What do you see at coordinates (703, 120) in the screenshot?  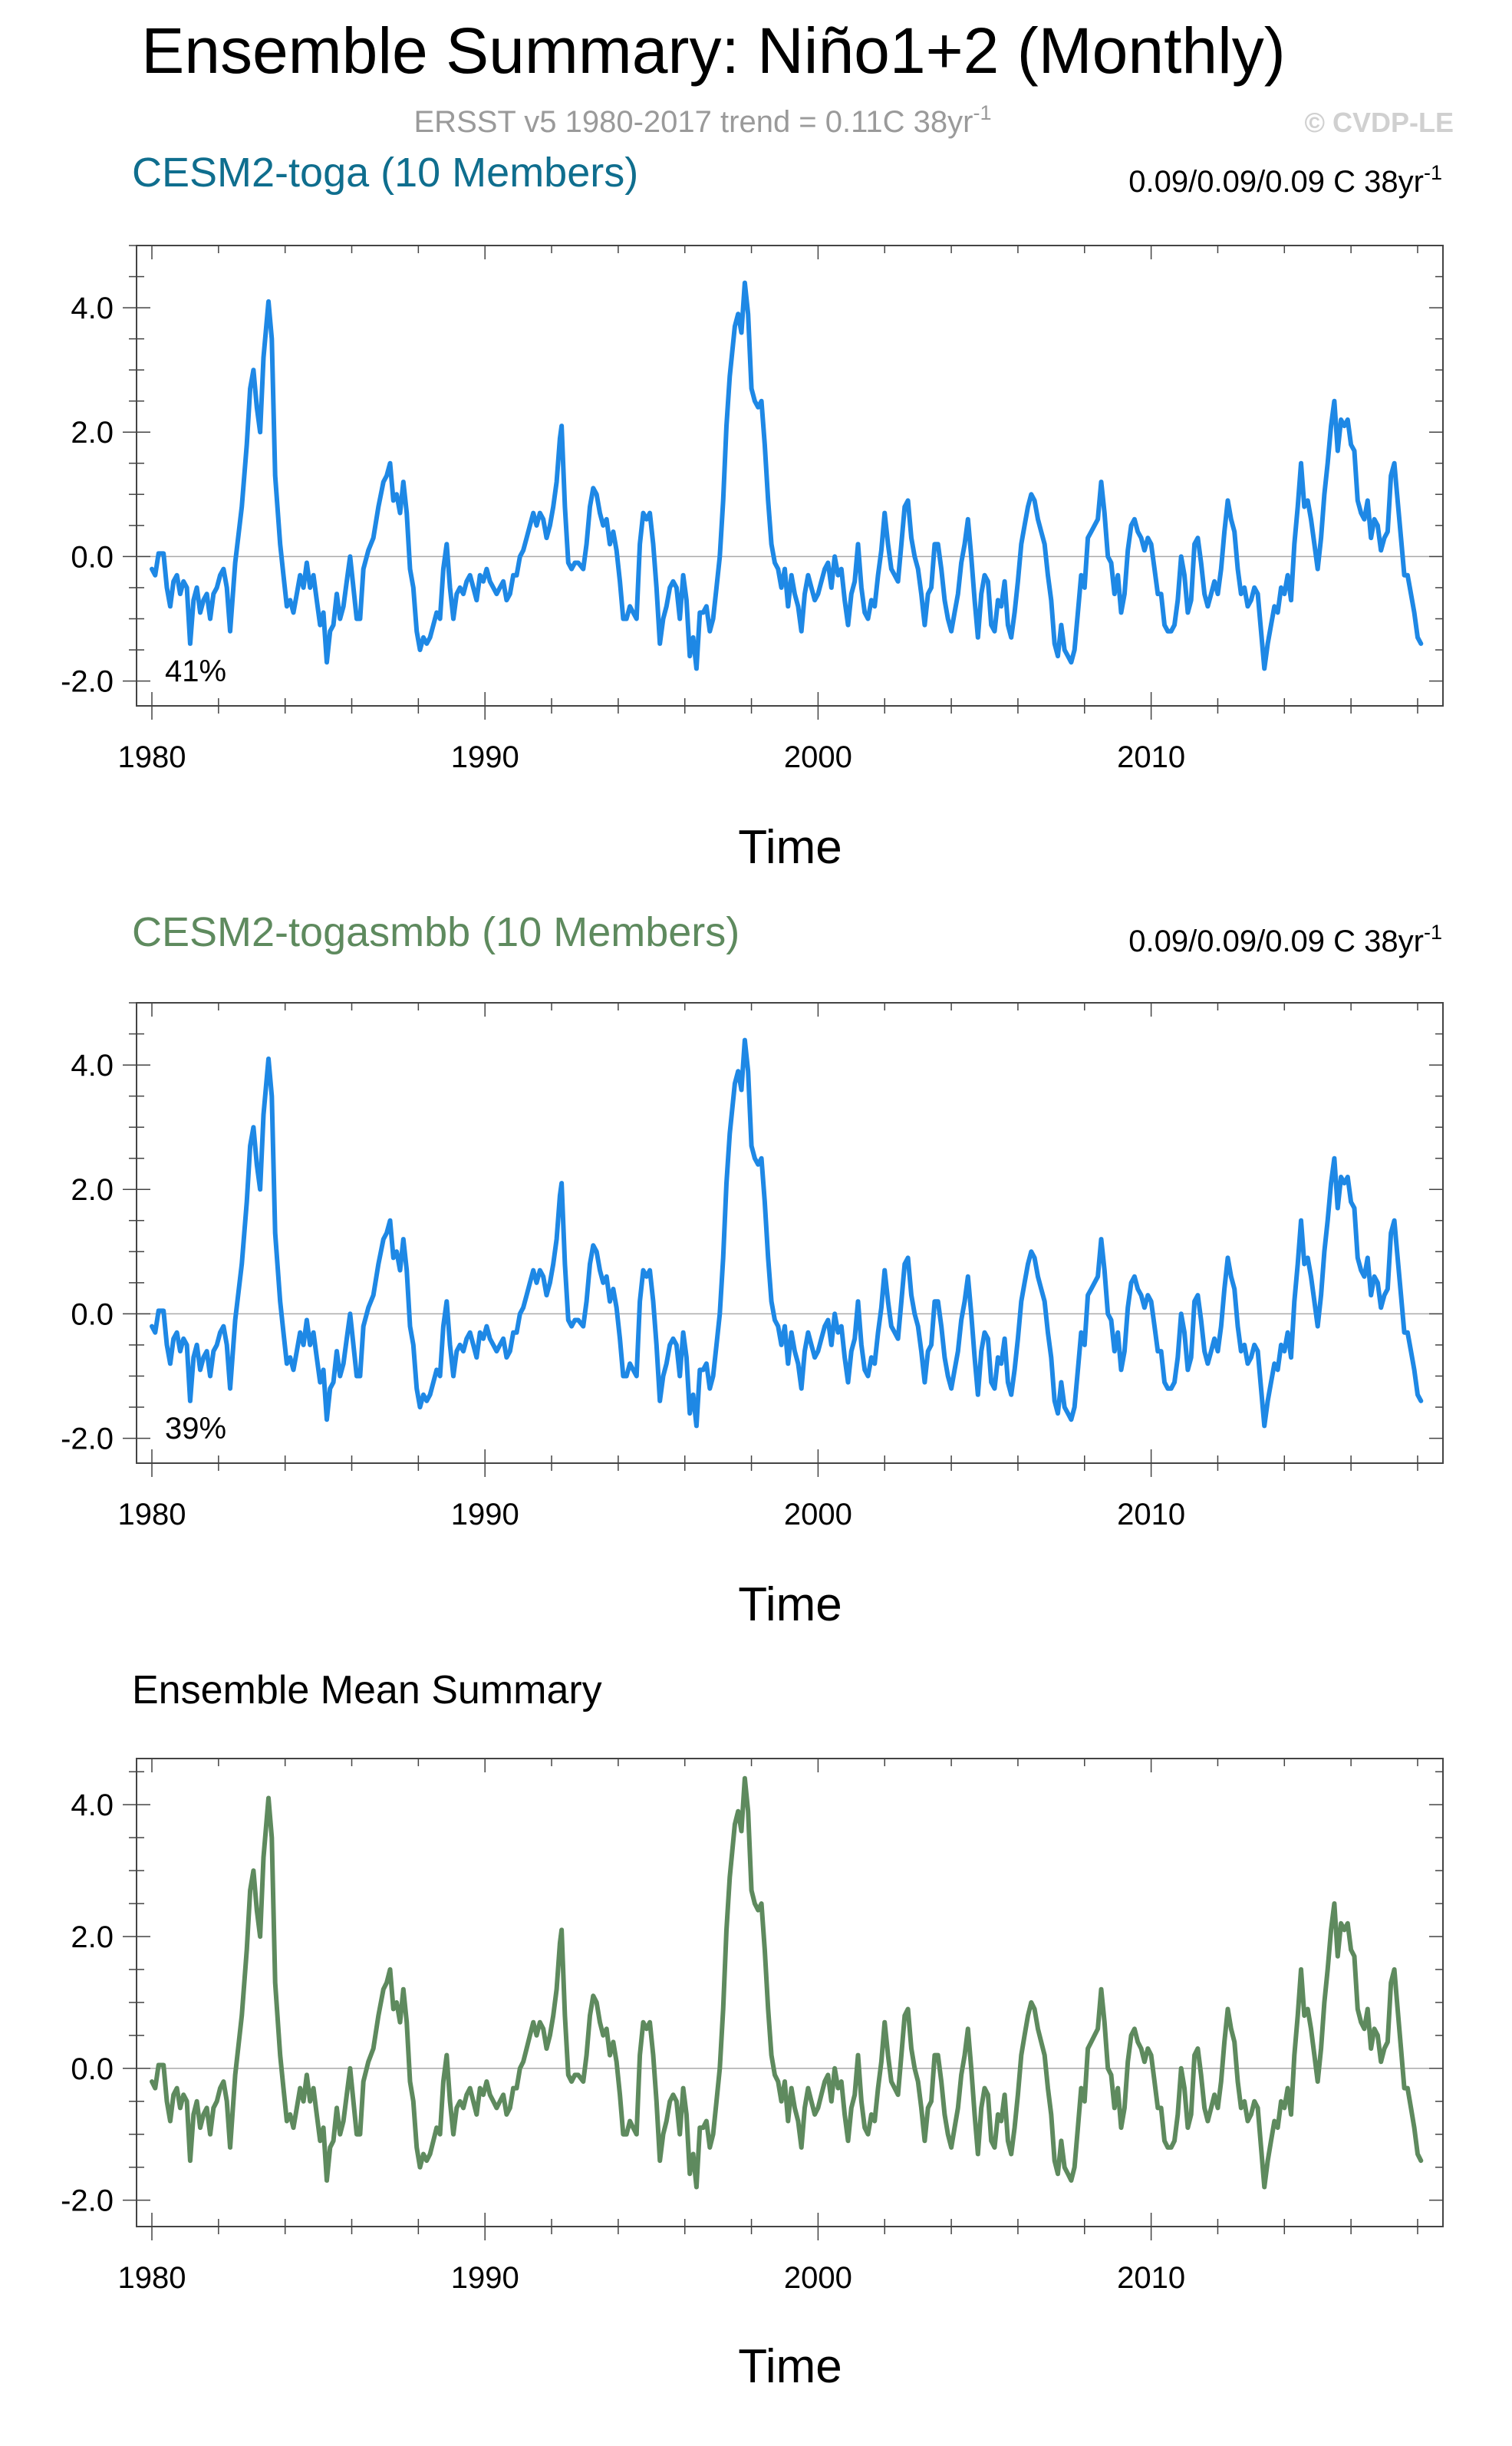 I see `figure-subtitle: ERSST v5 1980-2017 trend = 0.11C 38yr-1` at bounding box center [703, 120].